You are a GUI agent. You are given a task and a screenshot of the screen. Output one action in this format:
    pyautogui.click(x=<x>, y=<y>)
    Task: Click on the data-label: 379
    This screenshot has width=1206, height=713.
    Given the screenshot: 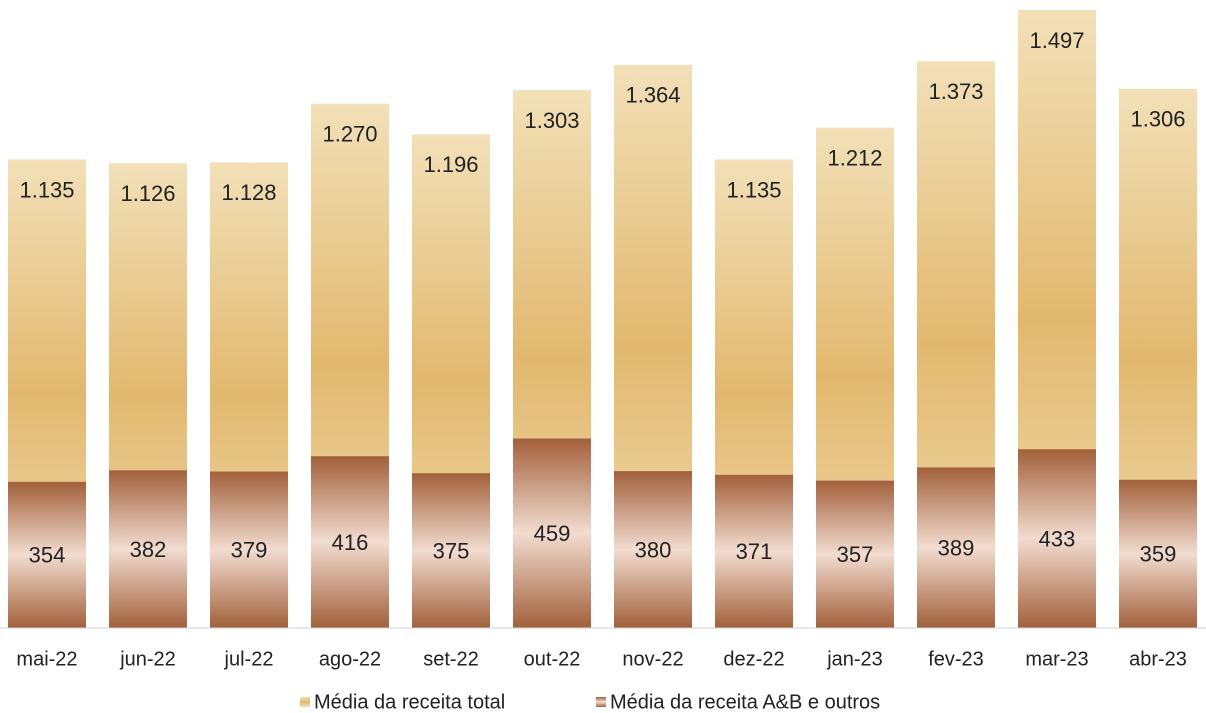 What is the action you would take?
    pyautogui.click(x=249, y=550)
    